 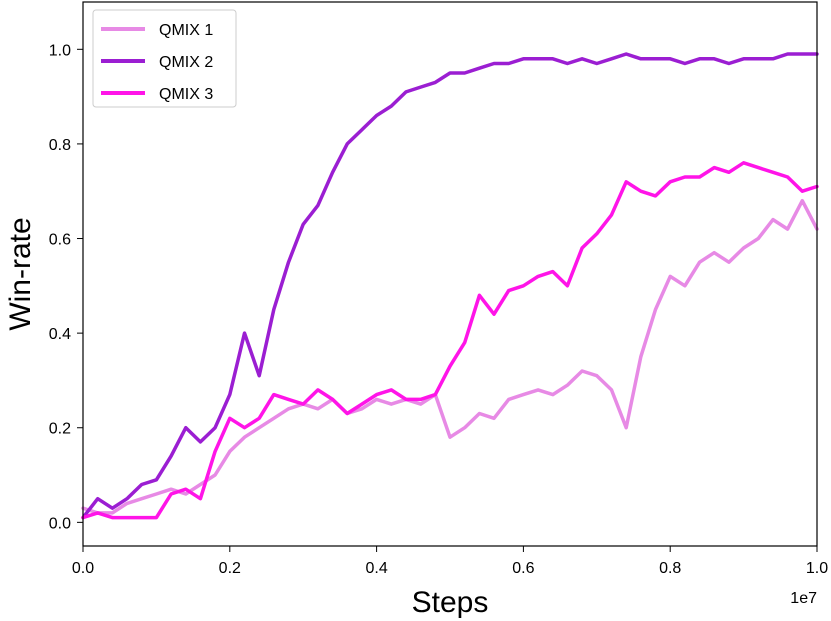 What do you see at coordinates (186, 30) in the screenshot?
I see `legend-label-1: QMIX 1` at bounding box center [186, 30].